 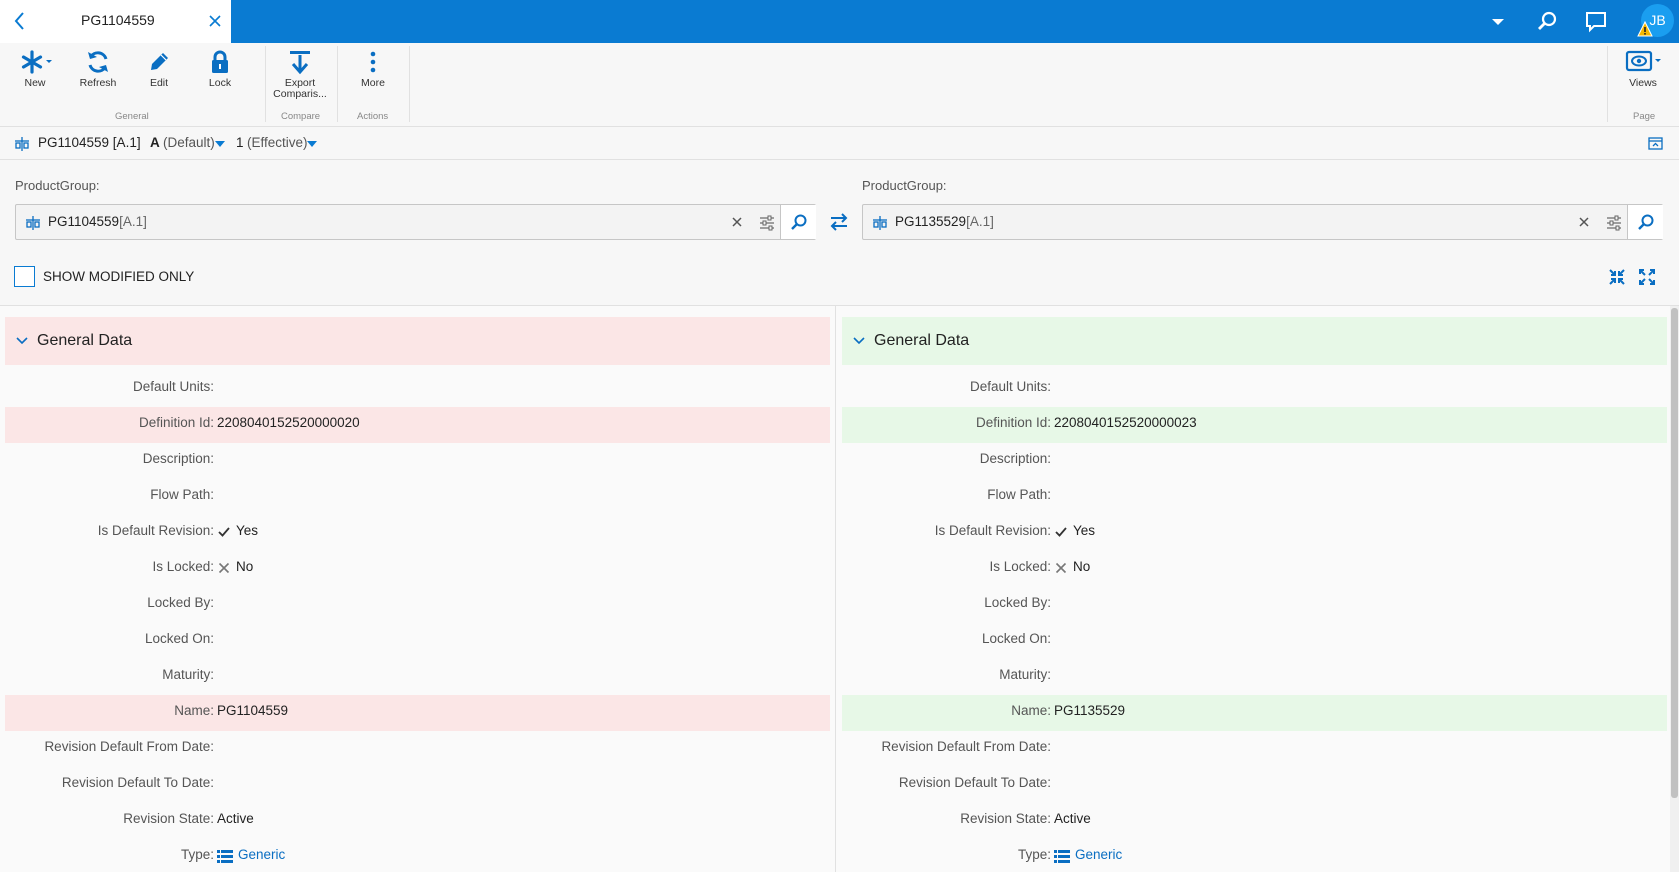 What do you see at coordinates (240, 142) in the screenshot?
I see `iteration-number: 1` at bounding box center [240, 142].